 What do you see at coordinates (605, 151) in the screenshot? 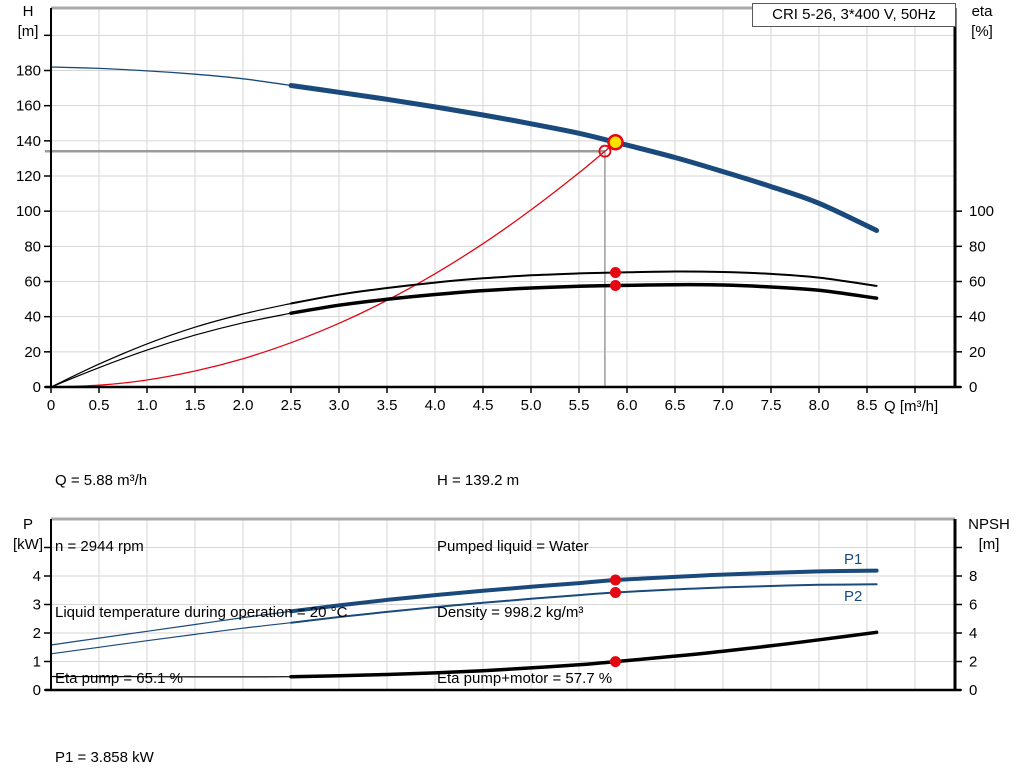
I see `requested-duty-point-marker` at bounding box center [605, 151].